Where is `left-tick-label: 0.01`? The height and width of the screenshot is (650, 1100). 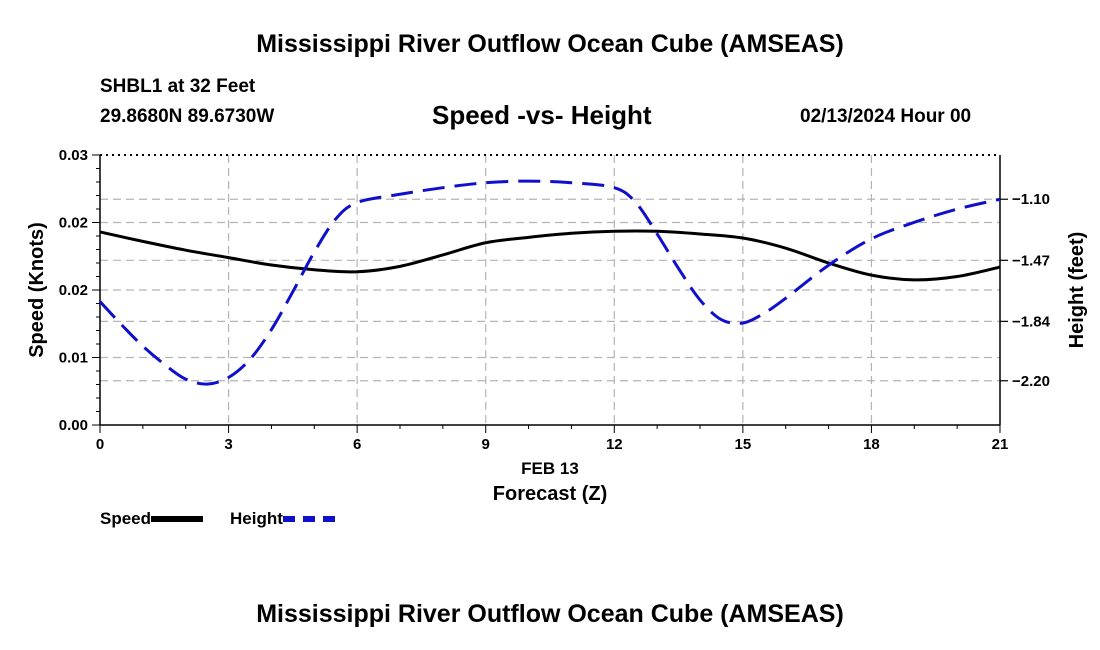
left-tick-label: 0.01 is located at coordinates (73, 358).